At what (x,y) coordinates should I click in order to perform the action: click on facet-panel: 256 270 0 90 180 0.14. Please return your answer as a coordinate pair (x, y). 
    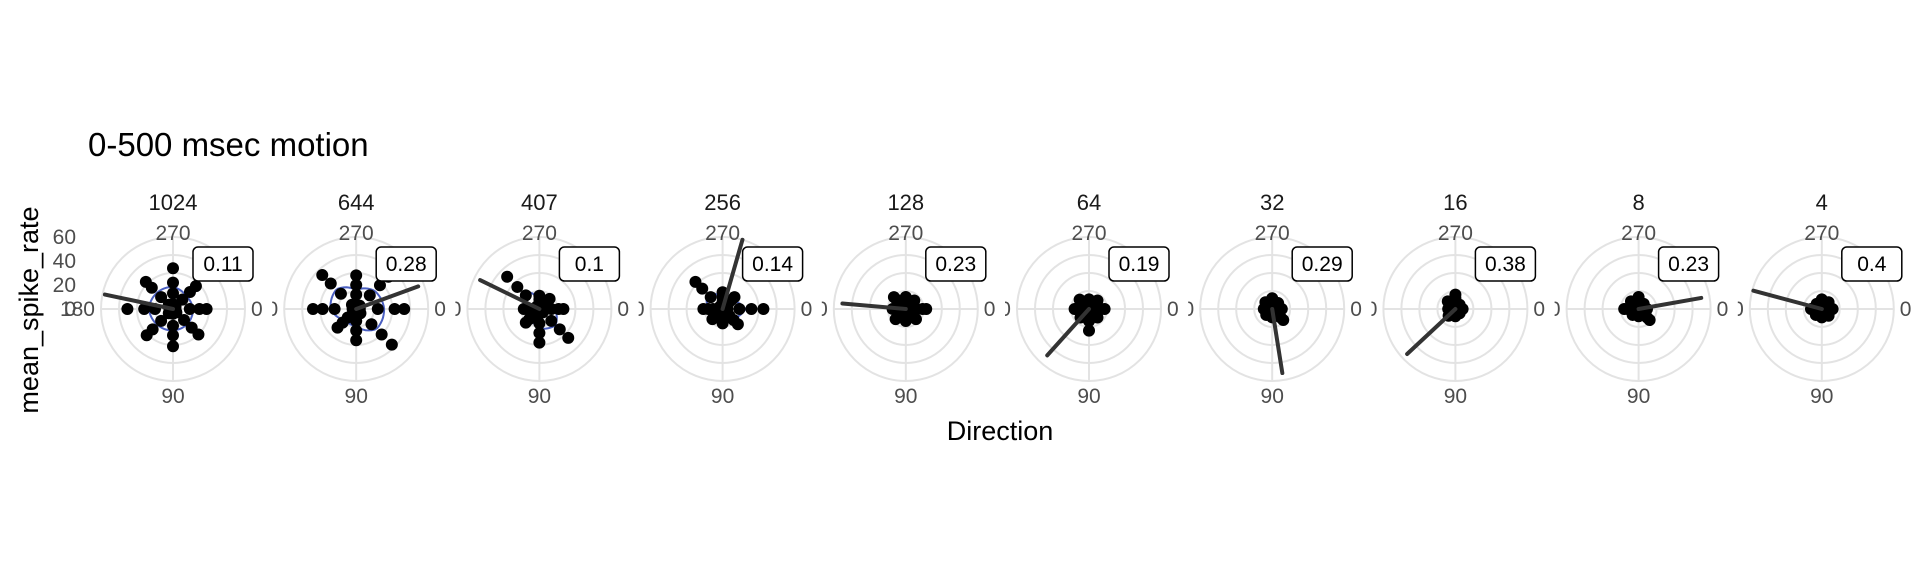
    Looking at the image, I should click on (726, 299).